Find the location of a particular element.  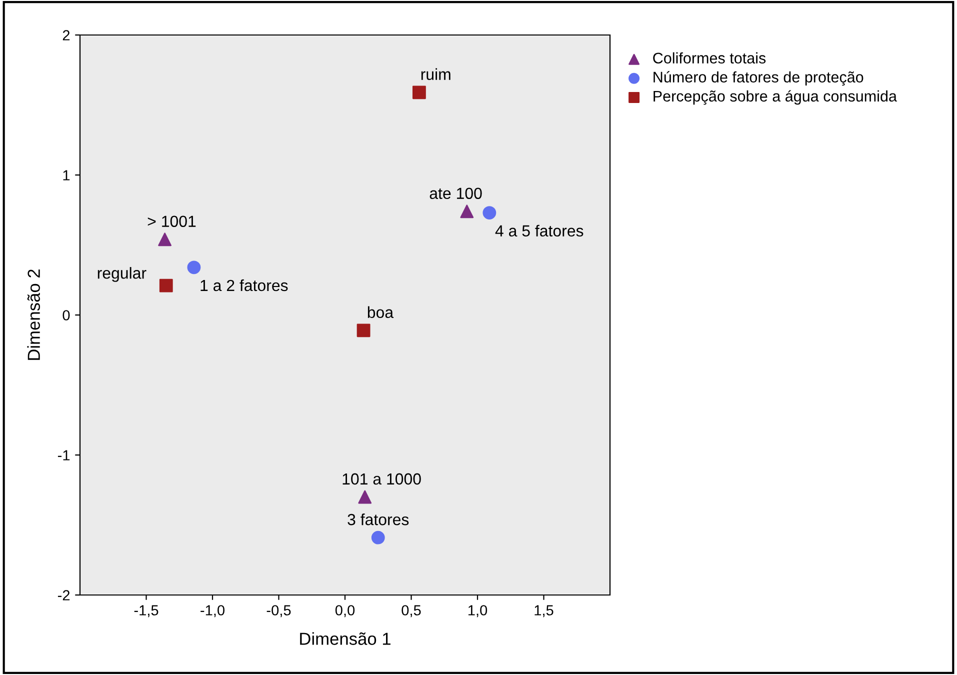

legend-label: Coliformes totais is located at coordinates (709, 58).